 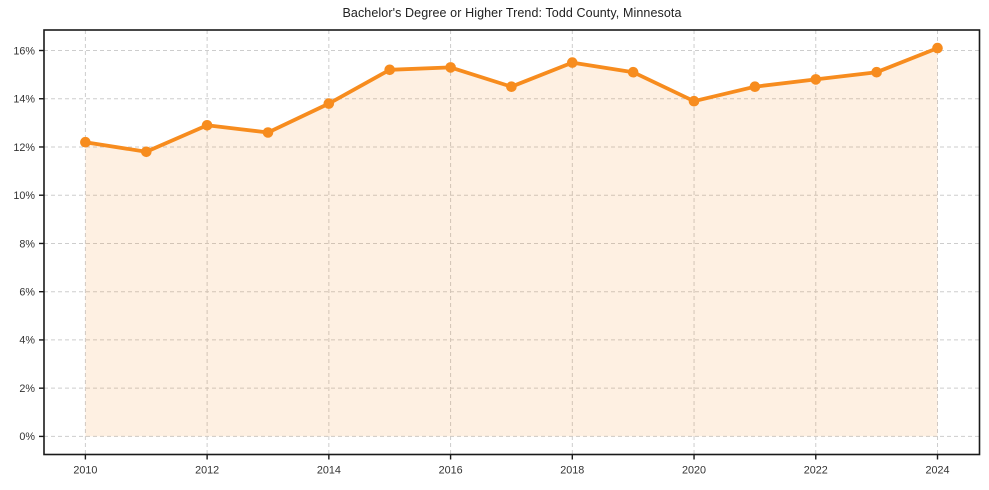 I want to click on x-tick-label: 2012, so click(x=207, y=471).